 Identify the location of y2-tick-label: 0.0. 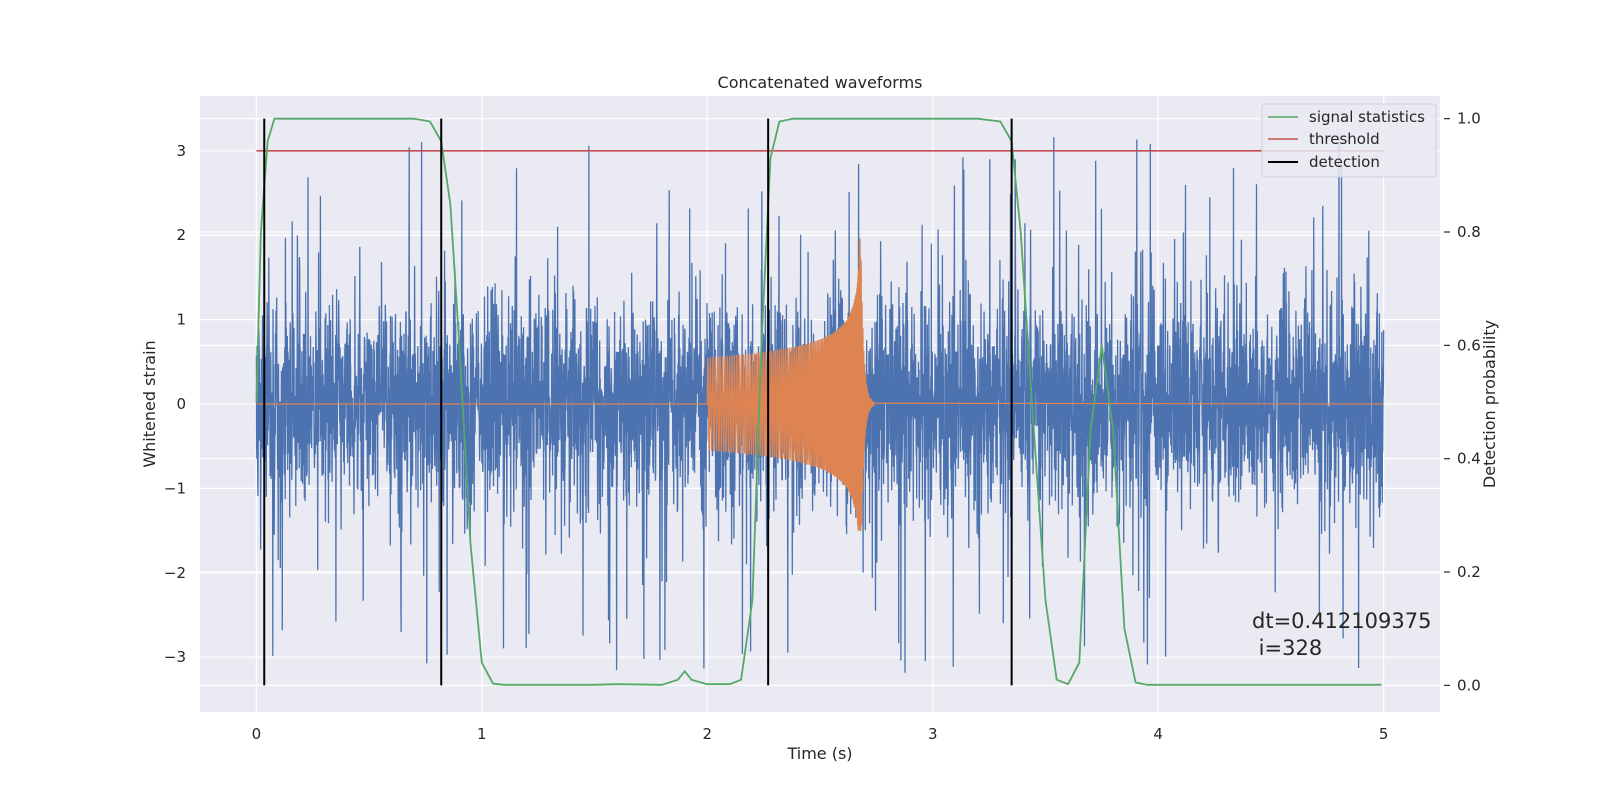
(1469, 685).